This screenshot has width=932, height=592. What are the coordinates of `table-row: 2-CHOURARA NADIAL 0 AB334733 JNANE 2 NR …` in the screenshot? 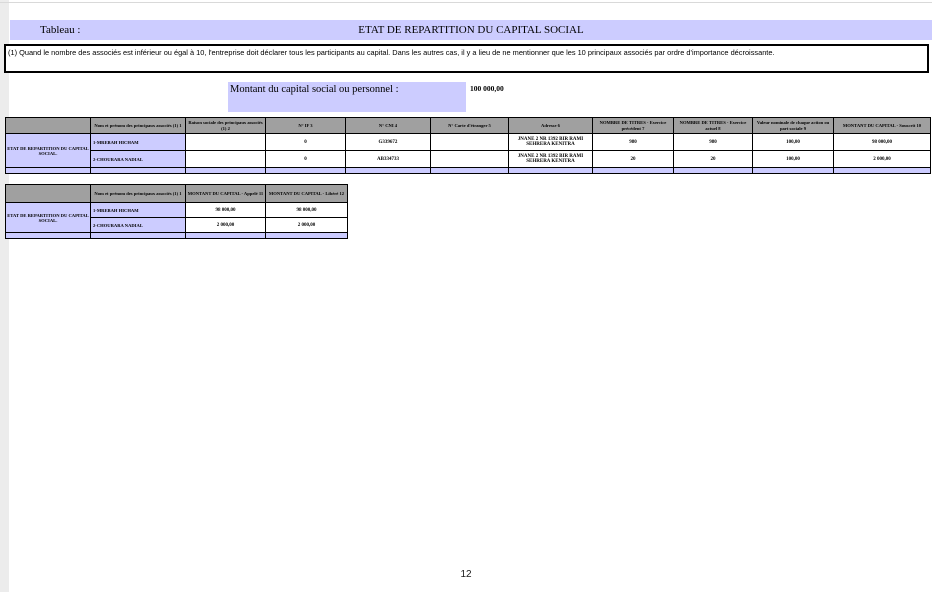 It's located at (468, 159).